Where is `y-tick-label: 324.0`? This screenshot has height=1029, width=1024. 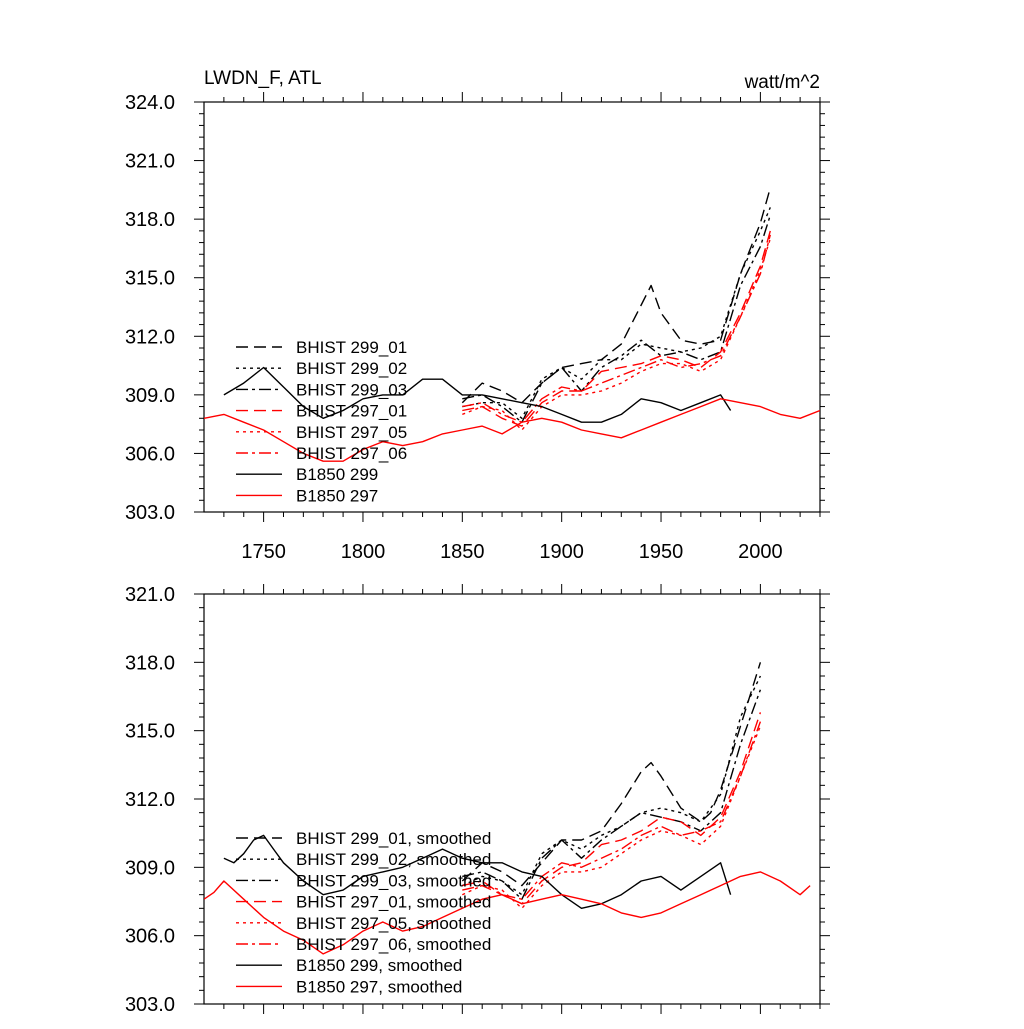
y-tick-label: 324.0 is located at coordinates (150, 103).